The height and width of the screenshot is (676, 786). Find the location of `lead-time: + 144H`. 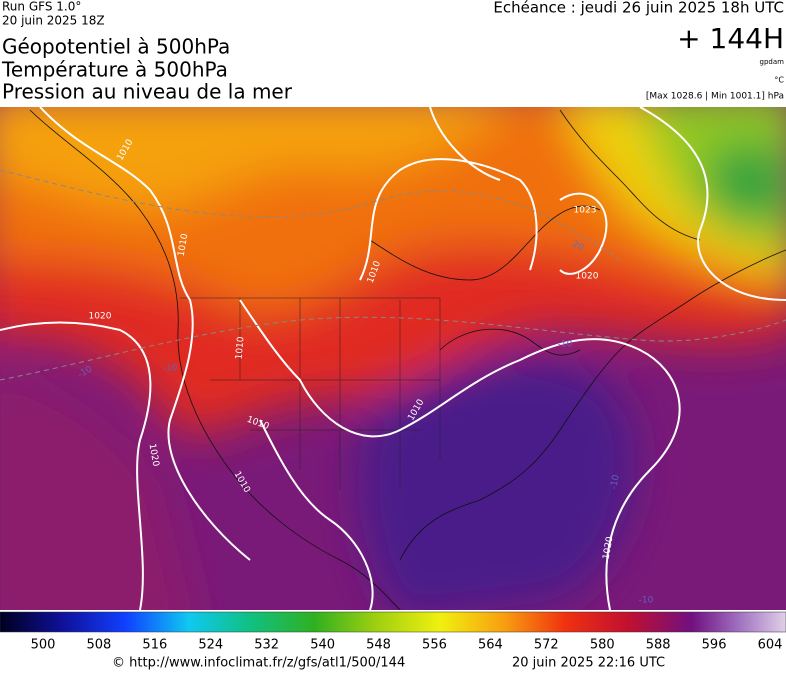

lead-time: + 144H is located at coordinates (730, 38).